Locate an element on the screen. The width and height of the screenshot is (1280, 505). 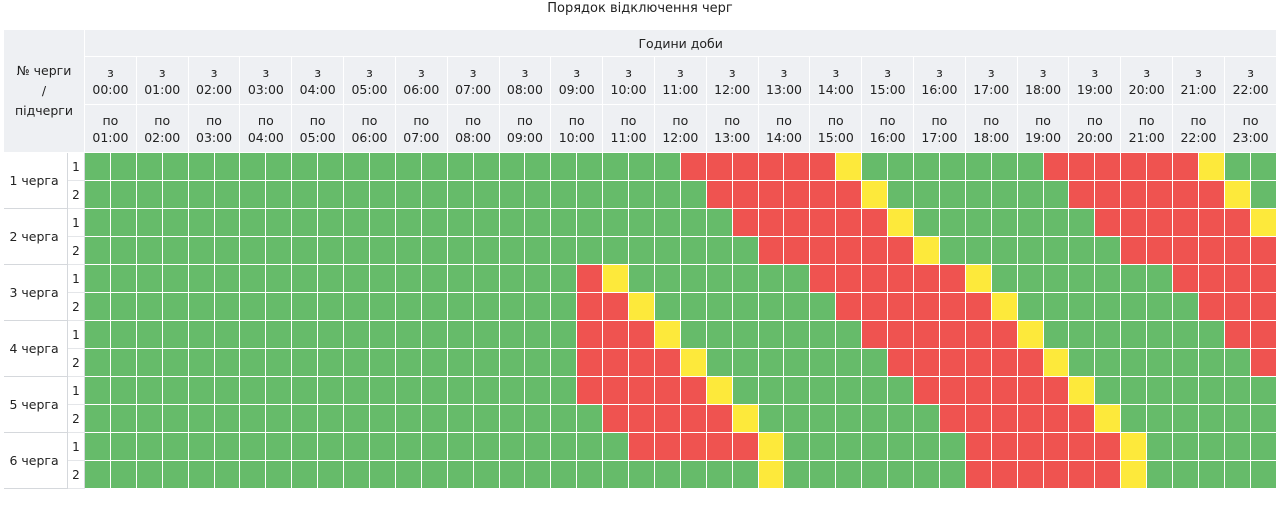
queue-header-text: / is located at coordinates (44, 90).